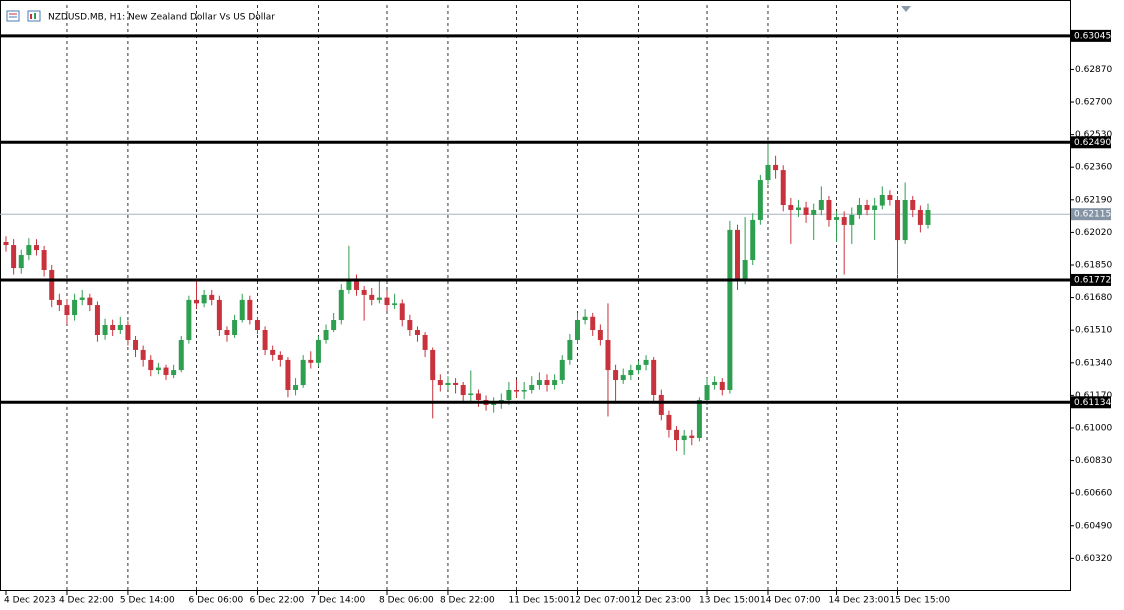  I want to click on x-tick-label: 11 Dec 15:00, so click(539, 601).